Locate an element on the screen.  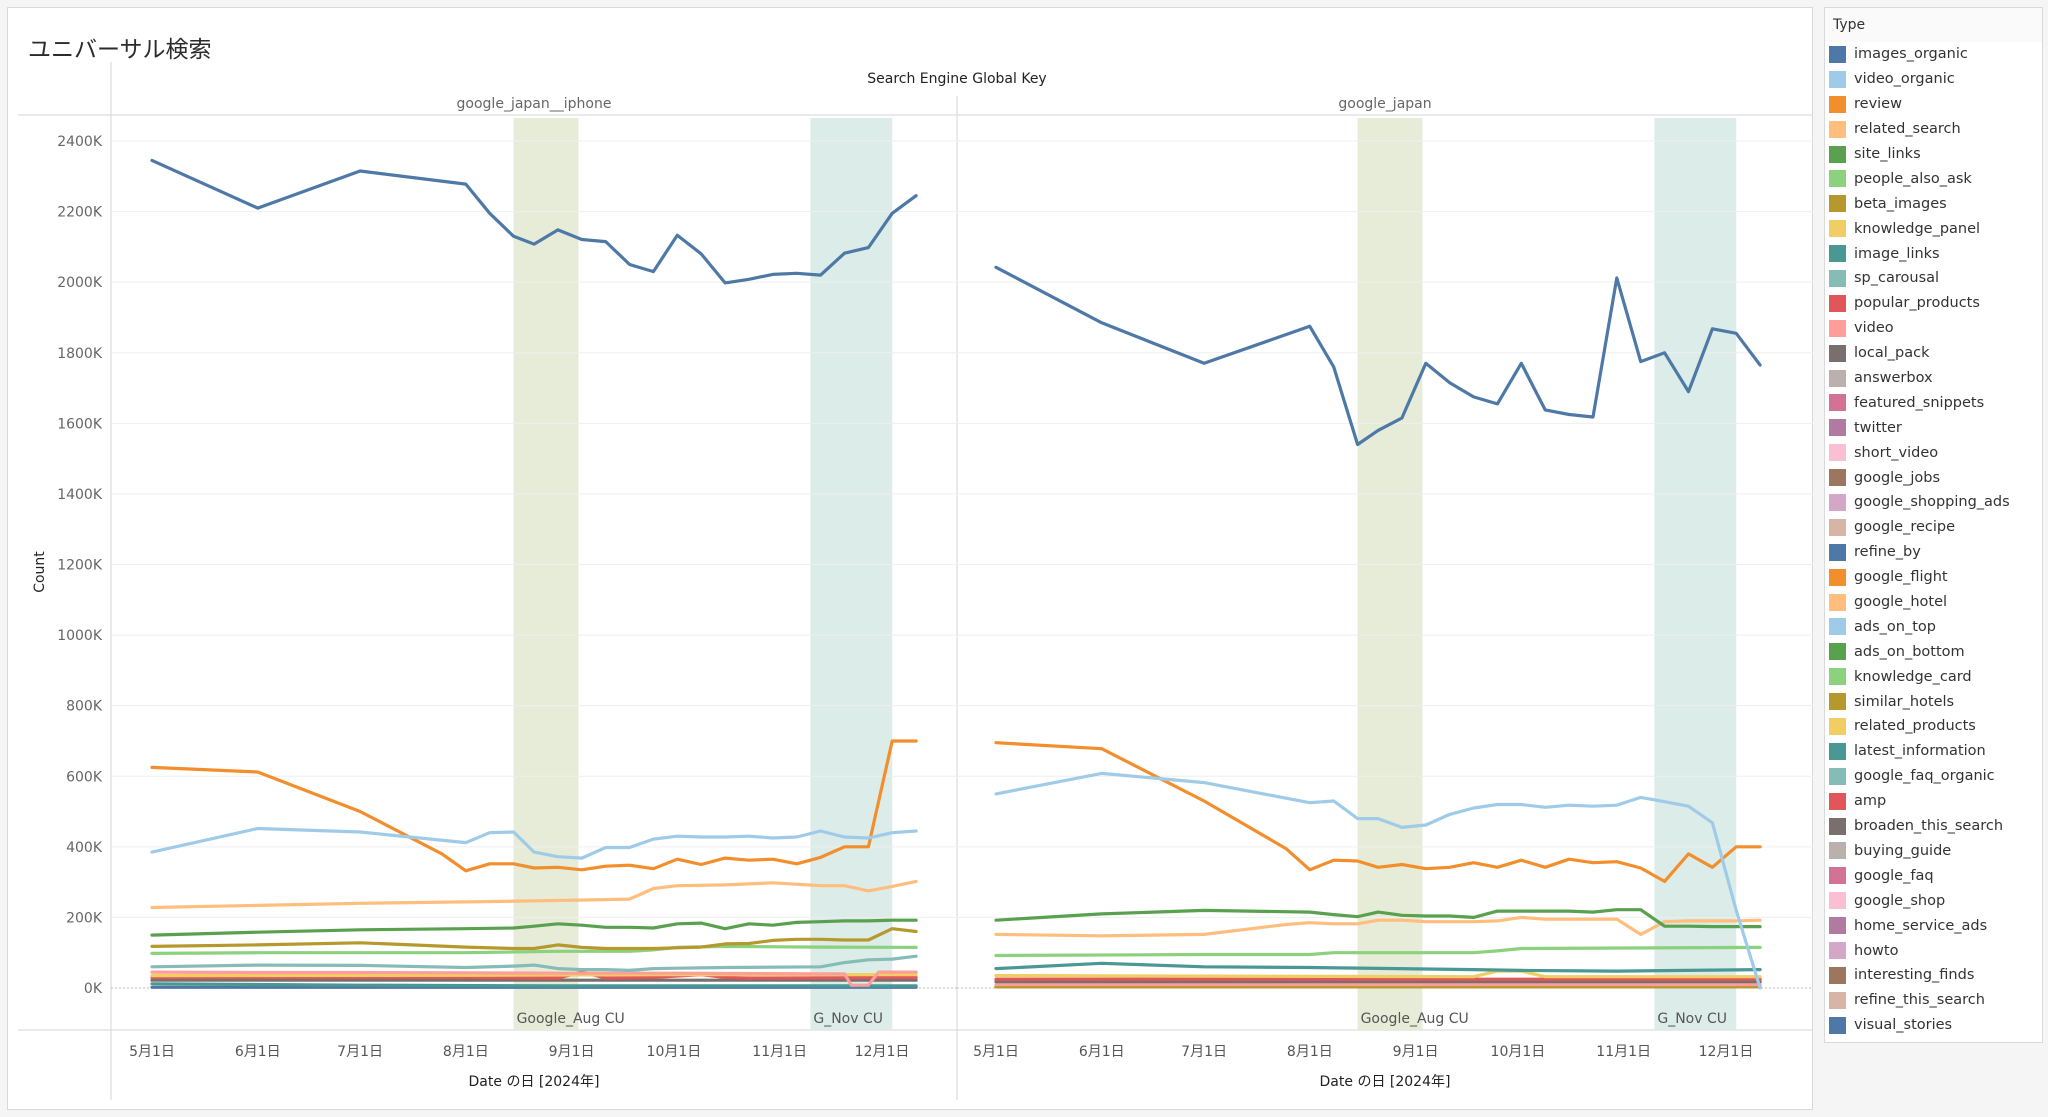
legend-item: beta_images is located at coordinates (1933, 203).